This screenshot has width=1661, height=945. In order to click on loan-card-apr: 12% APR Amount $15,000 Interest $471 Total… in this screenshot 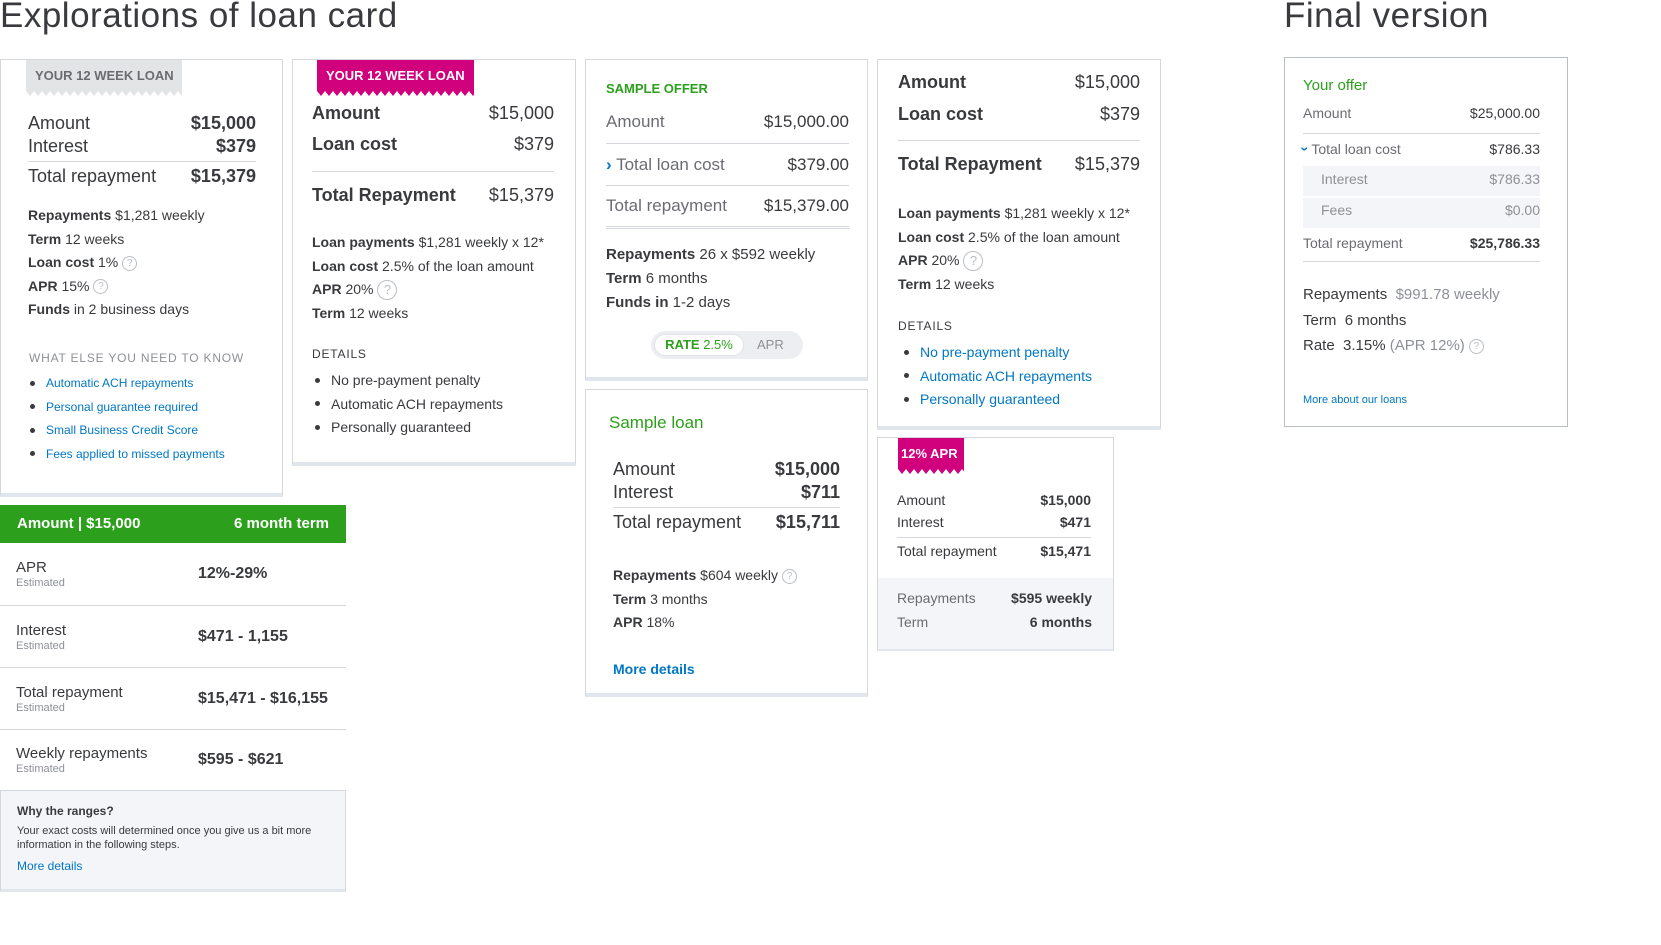, I will do `click(995, 544)`.